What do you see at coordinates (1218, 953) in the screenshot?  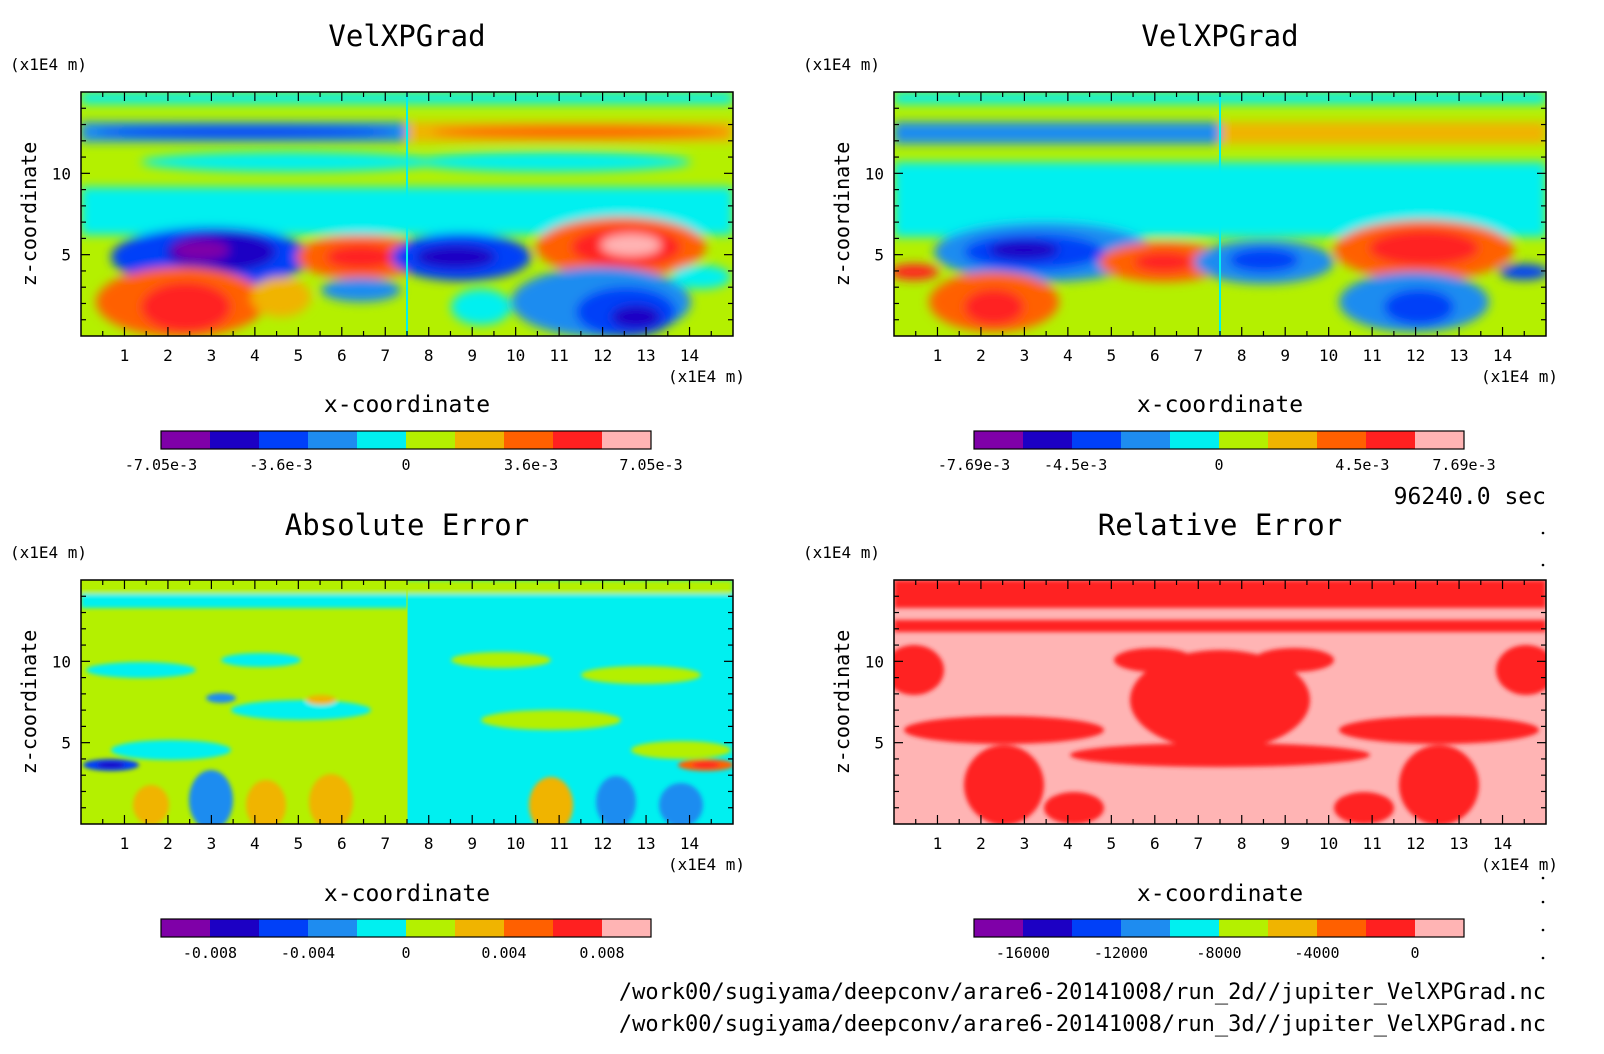 I see `colorbar-label: -8000` at bounding box center [1218, 953].